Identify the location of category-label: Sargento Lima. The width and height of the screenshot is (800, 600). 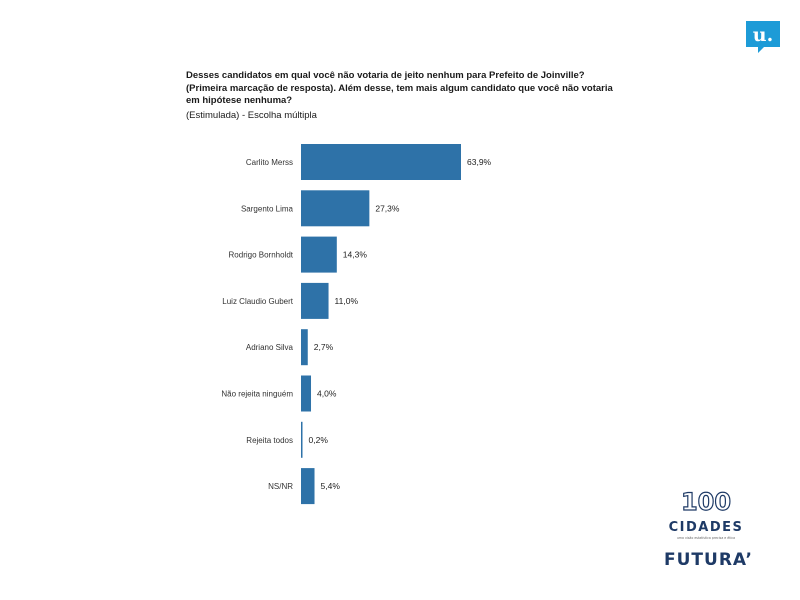
(267, 208).